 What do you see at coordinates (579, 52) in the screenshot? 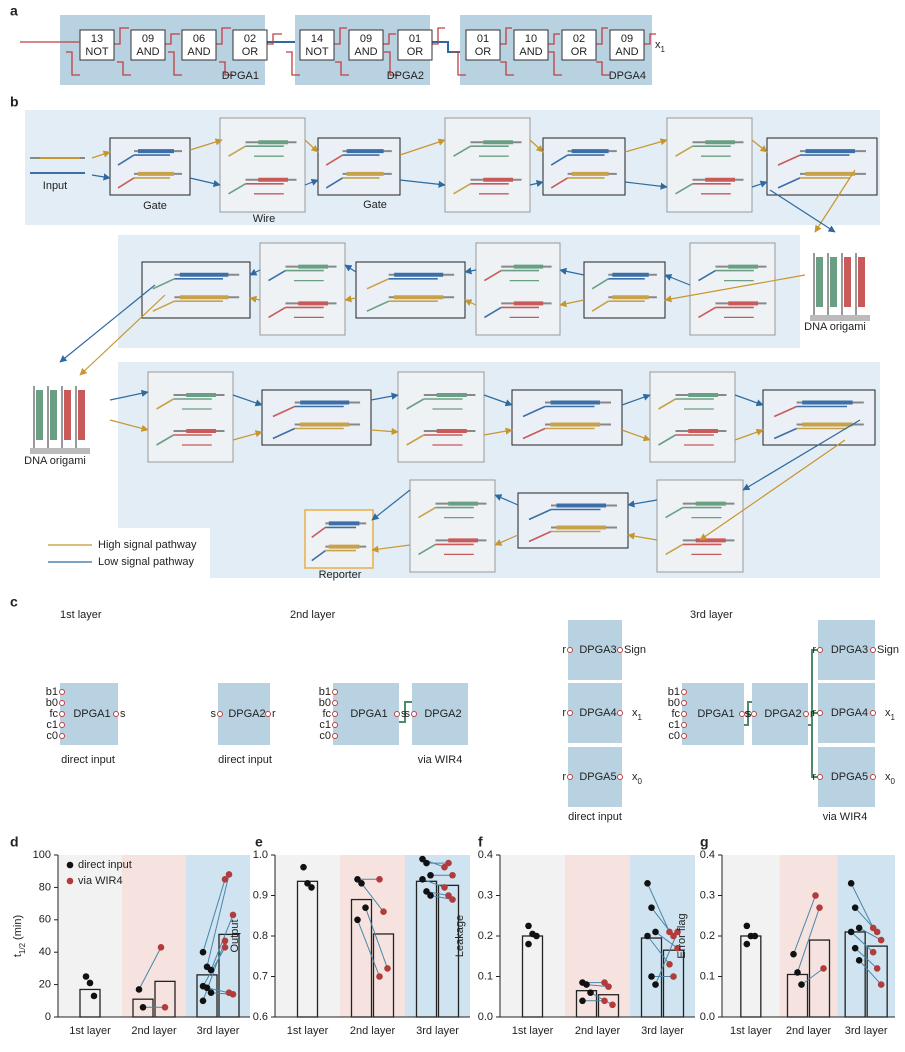
I see `gate-op: OR` at bounding box center [579, 52].